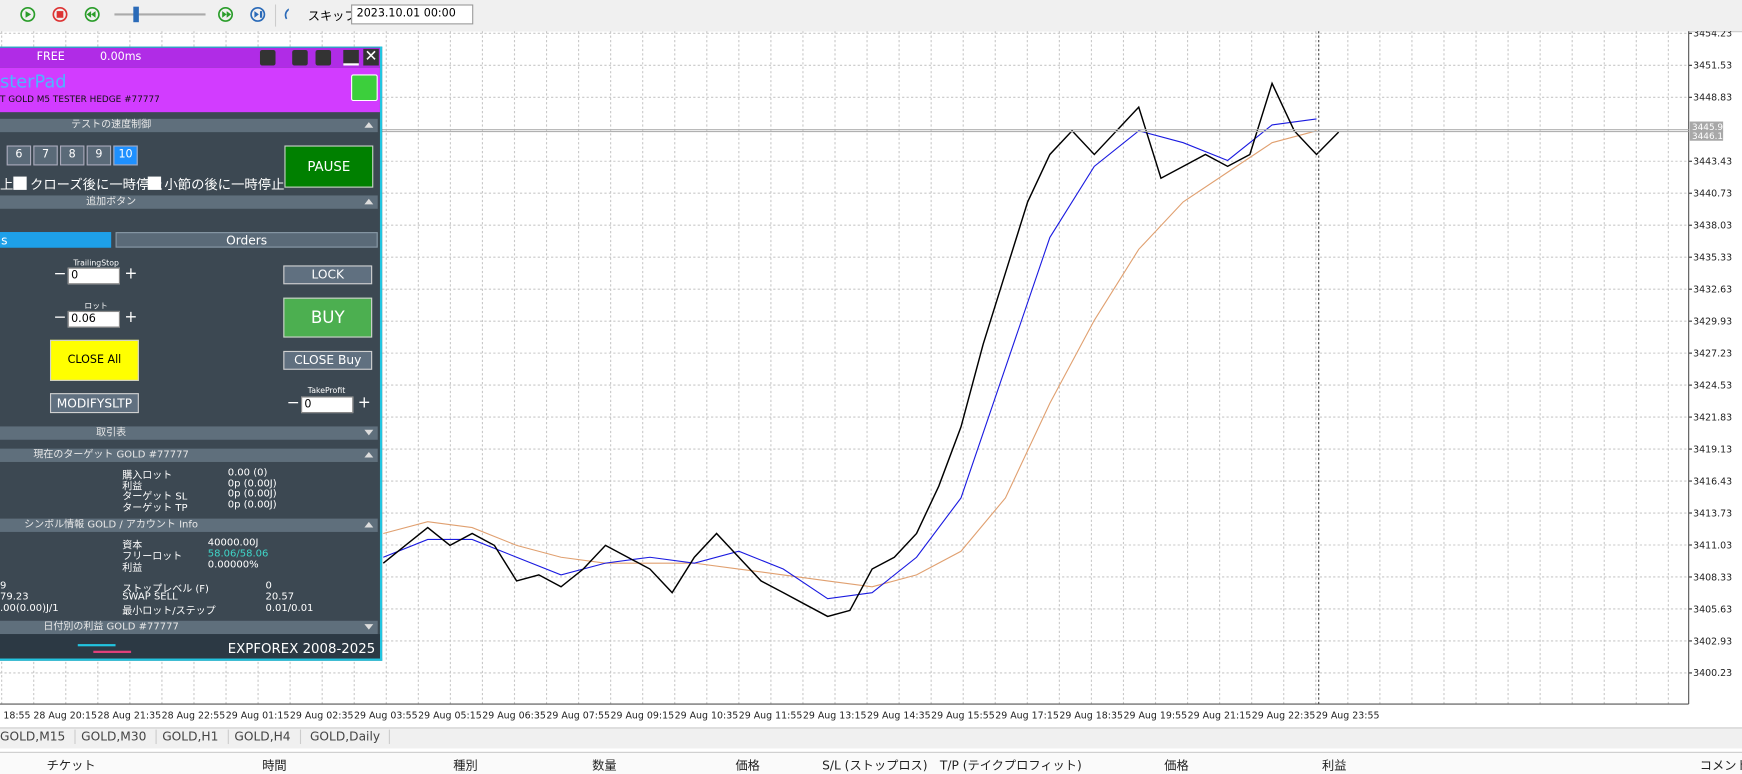  I want to click on column-title: S/L (ストップロス), so click(875, 765).